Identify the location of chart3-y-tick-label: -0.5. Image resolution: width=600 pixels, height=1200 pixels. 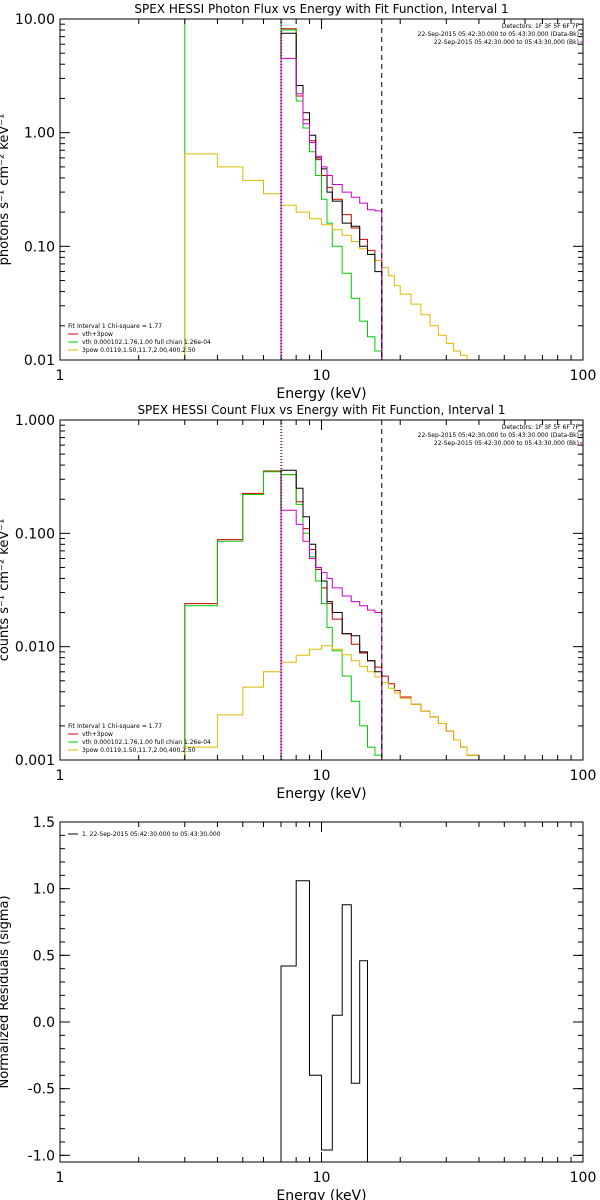
(41, 1090).